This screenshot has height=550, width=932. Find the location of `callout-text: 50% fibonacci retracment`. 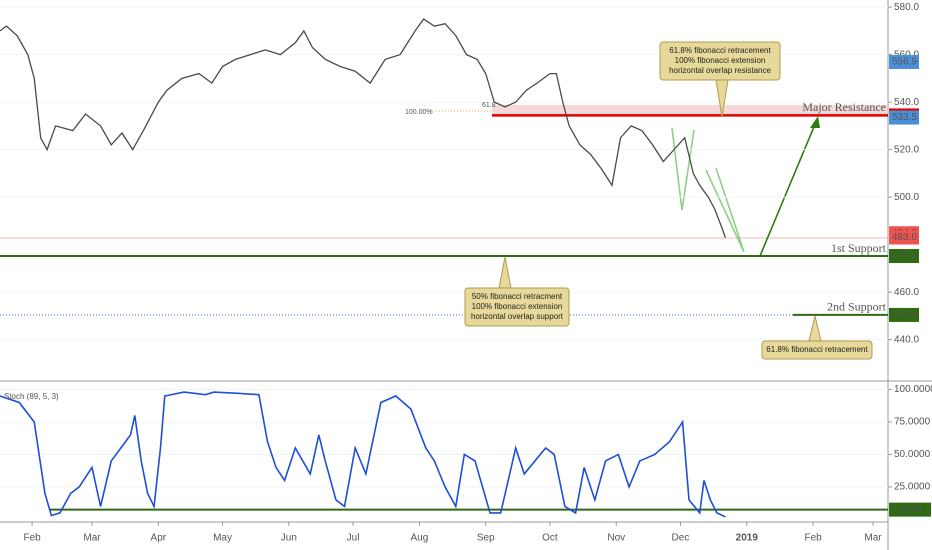

callout-text: 50% fibonacci retracment is located at coordinates (517, 296).